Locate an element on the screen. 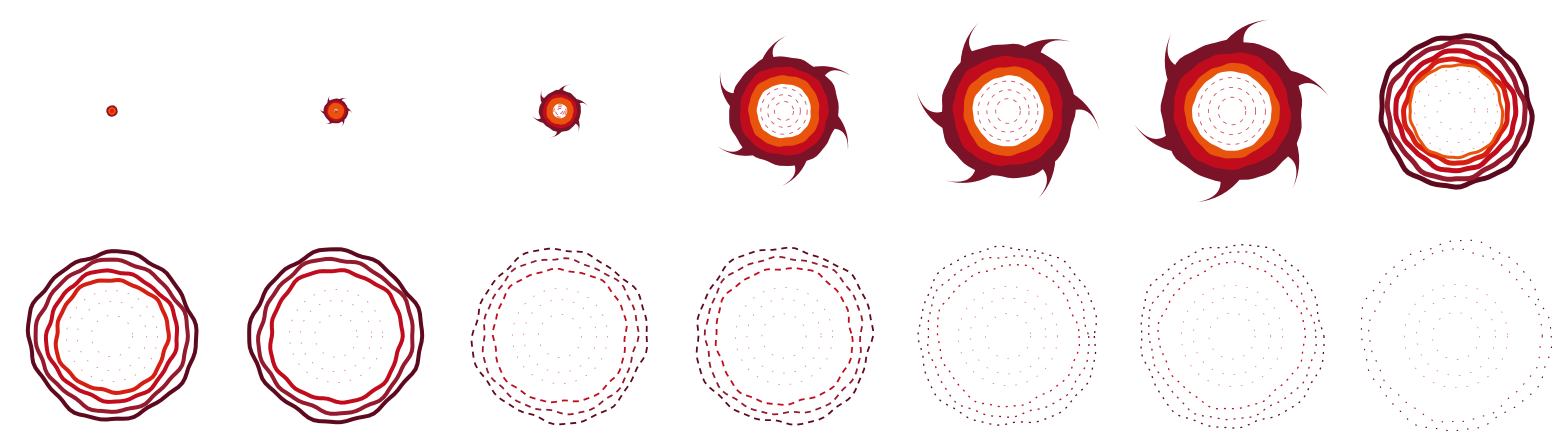 The image size is (1568, 448). core is located at coordinates (112, 111).